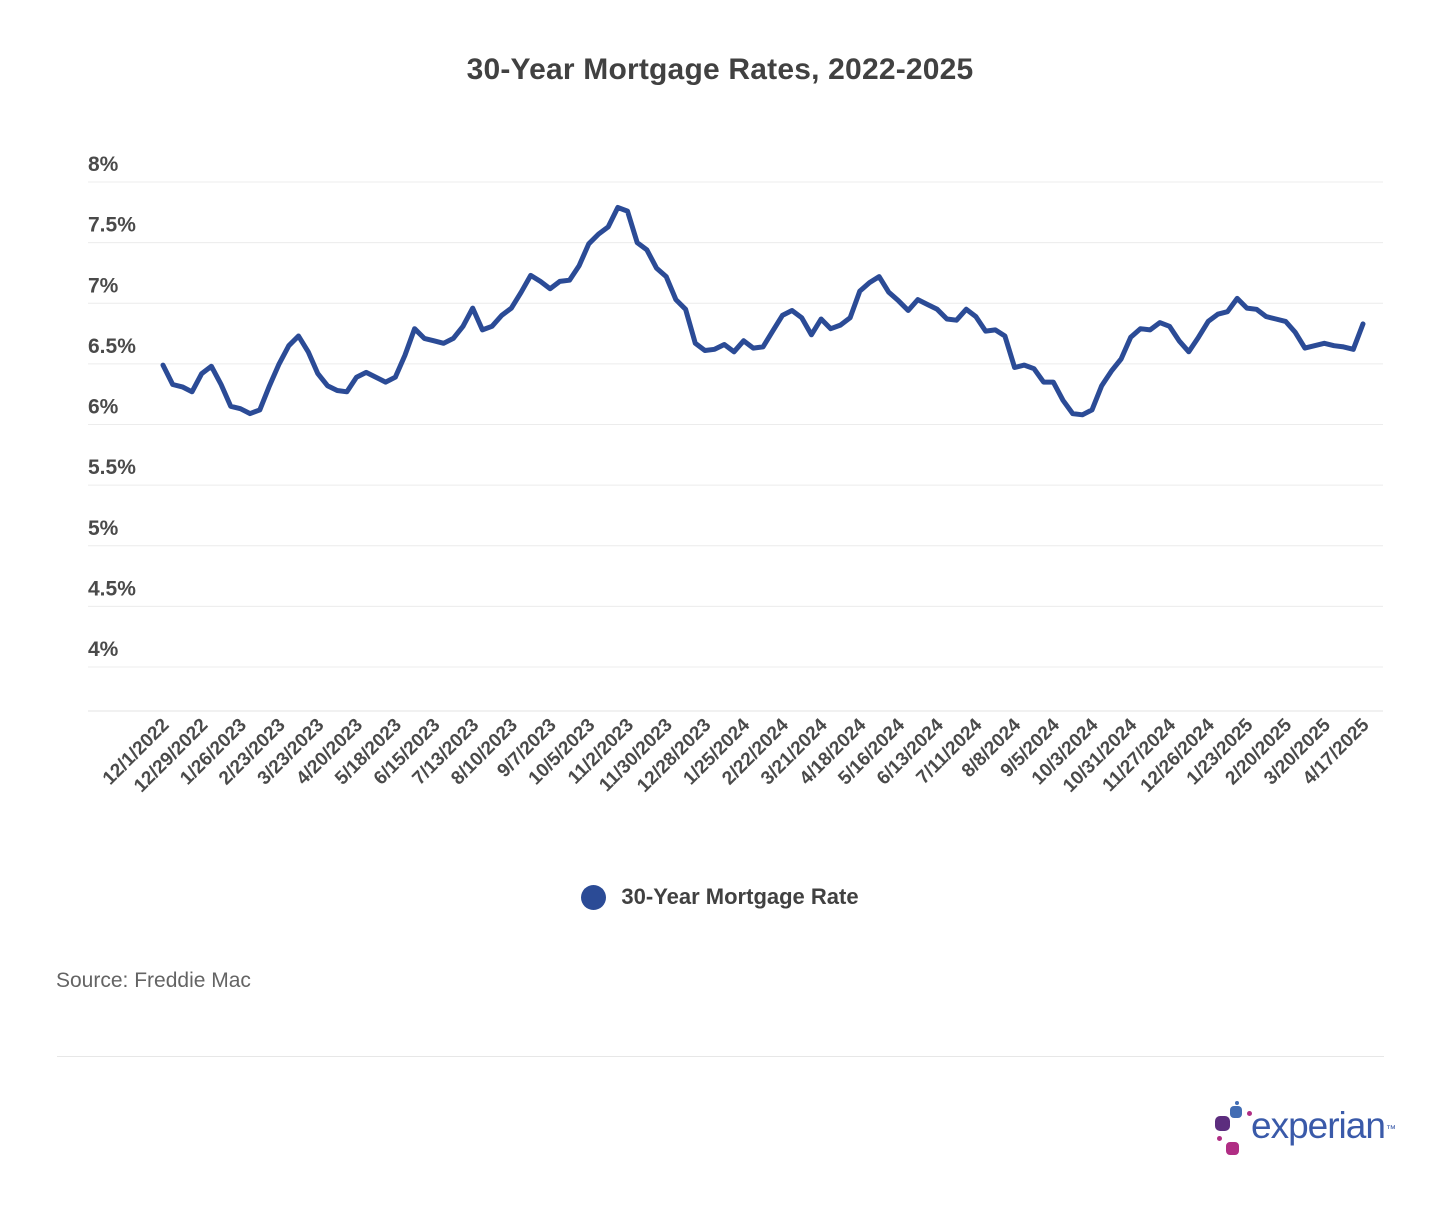 The image size is (1440, 1205). Describe the element at coordinates (103, 649) in the screenshot. I see `y-axis-label: 4%` at that location.